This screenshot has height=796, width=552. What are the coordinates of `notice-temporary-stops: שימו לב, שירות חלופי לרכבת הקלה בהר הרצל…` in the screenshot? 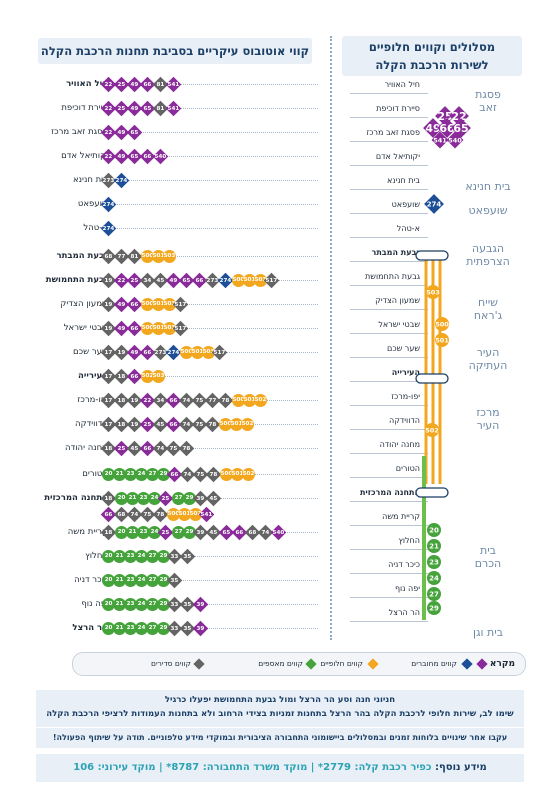 It's located at (280, 714).